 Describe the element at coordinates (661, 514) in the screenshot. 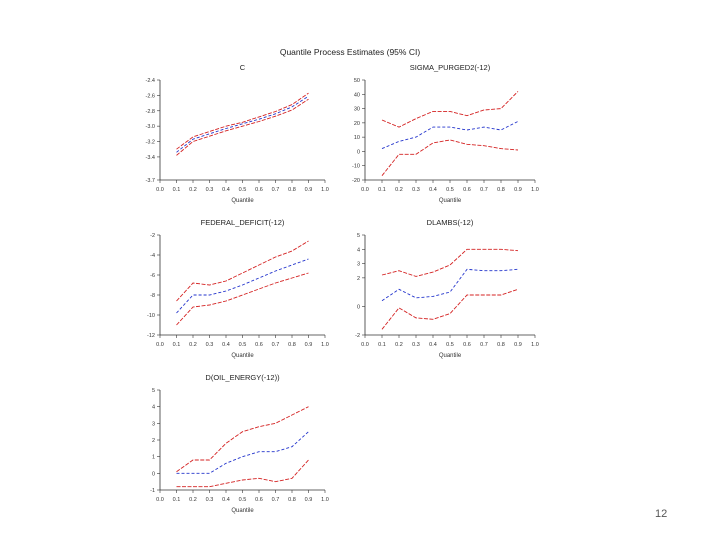

I see `slide-number: 12` at that location.